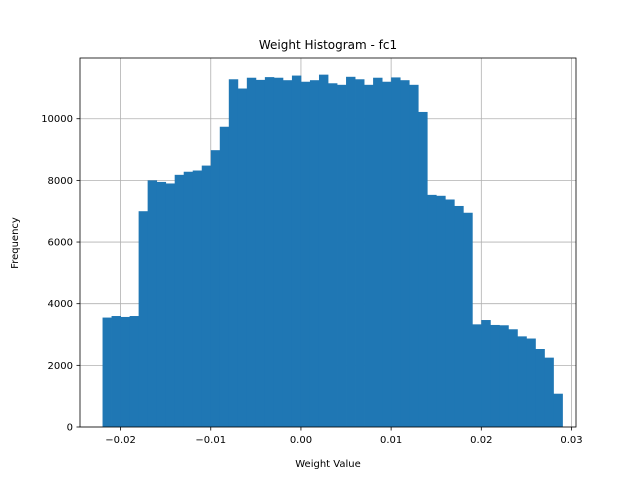  I want to click on chart-title: Weight Histogram - fc1, so click(328, 45).